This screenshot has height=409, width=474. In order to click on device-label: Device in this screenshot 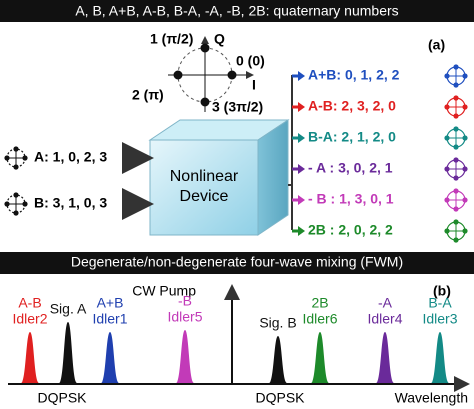, I will do `click(204, 196)`.